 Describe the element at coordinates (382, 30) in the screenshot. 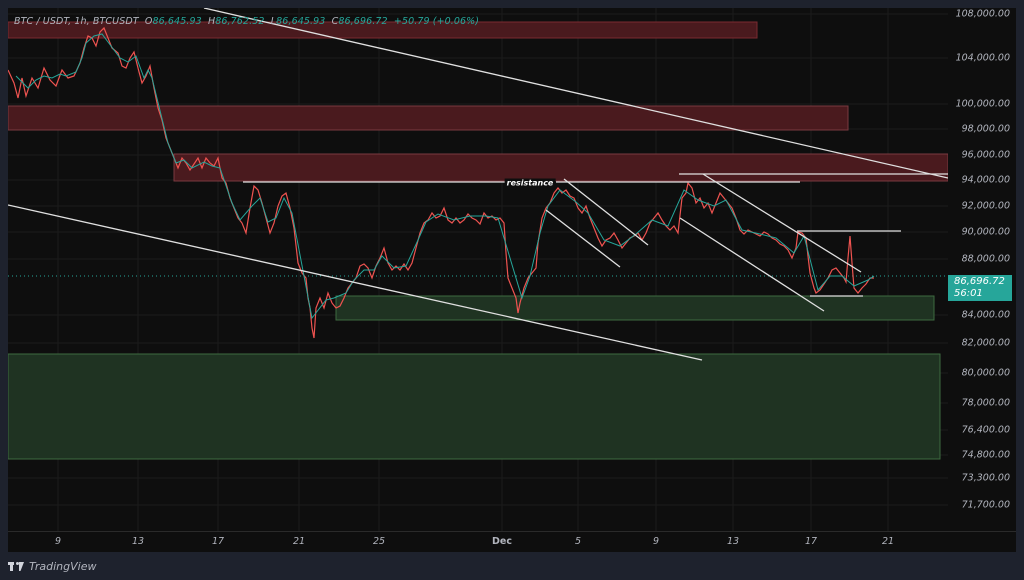

I see `supply-zone-106k` at that location.